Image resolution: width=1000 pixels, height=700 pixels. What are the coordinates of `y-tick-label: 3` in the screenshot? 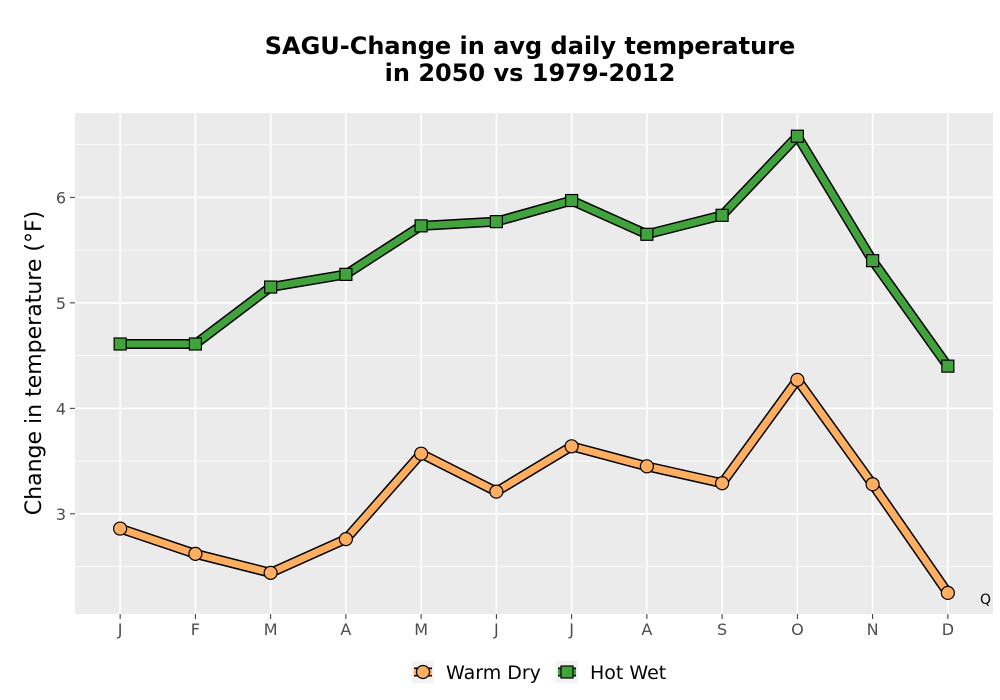 It's located at (61, 514).